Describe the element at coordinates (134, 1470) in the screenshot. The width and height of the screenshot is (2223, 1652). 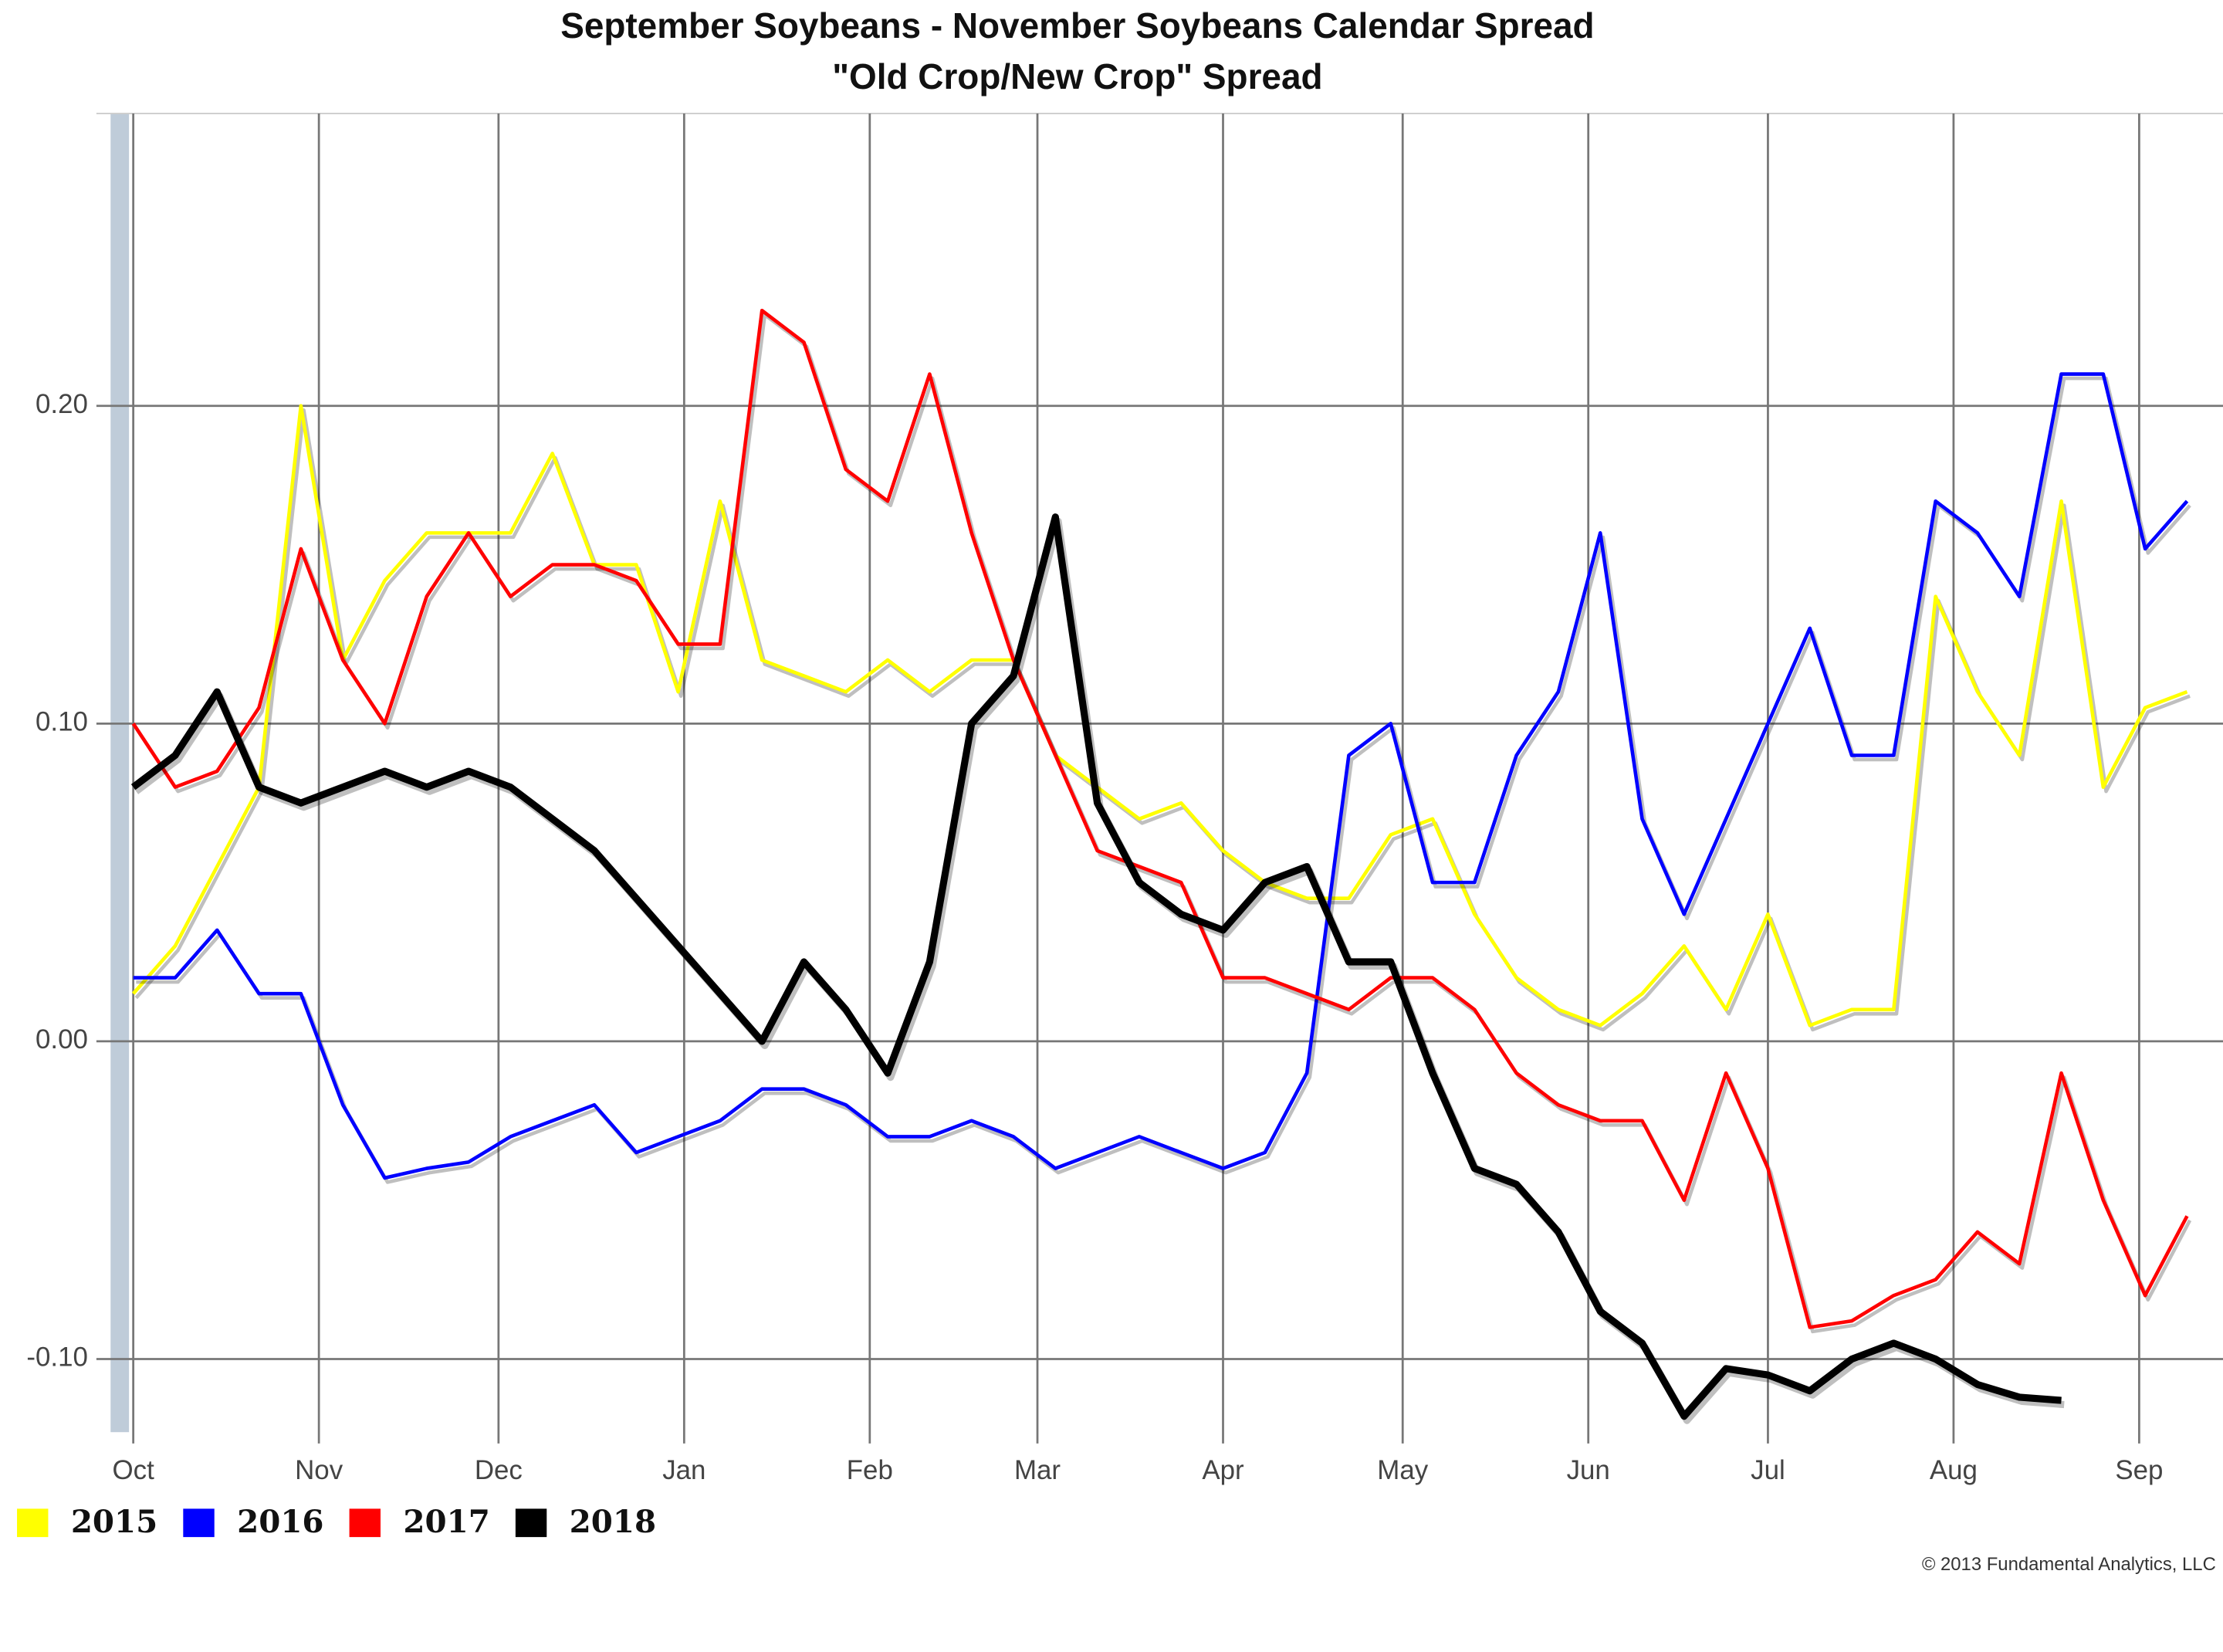
I see `x-tick-label: Oct` at that location.